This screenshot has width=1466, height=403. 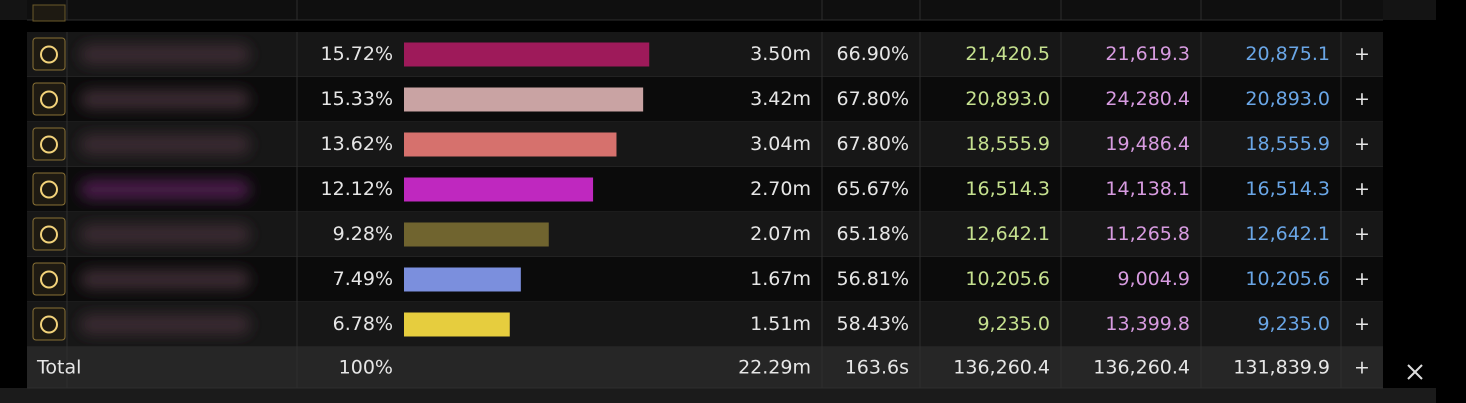 What do you see at coordinates (1007, 279) in the screenshot?
I see `value-1: 10,205.6` at bounding box center [1007, 279].